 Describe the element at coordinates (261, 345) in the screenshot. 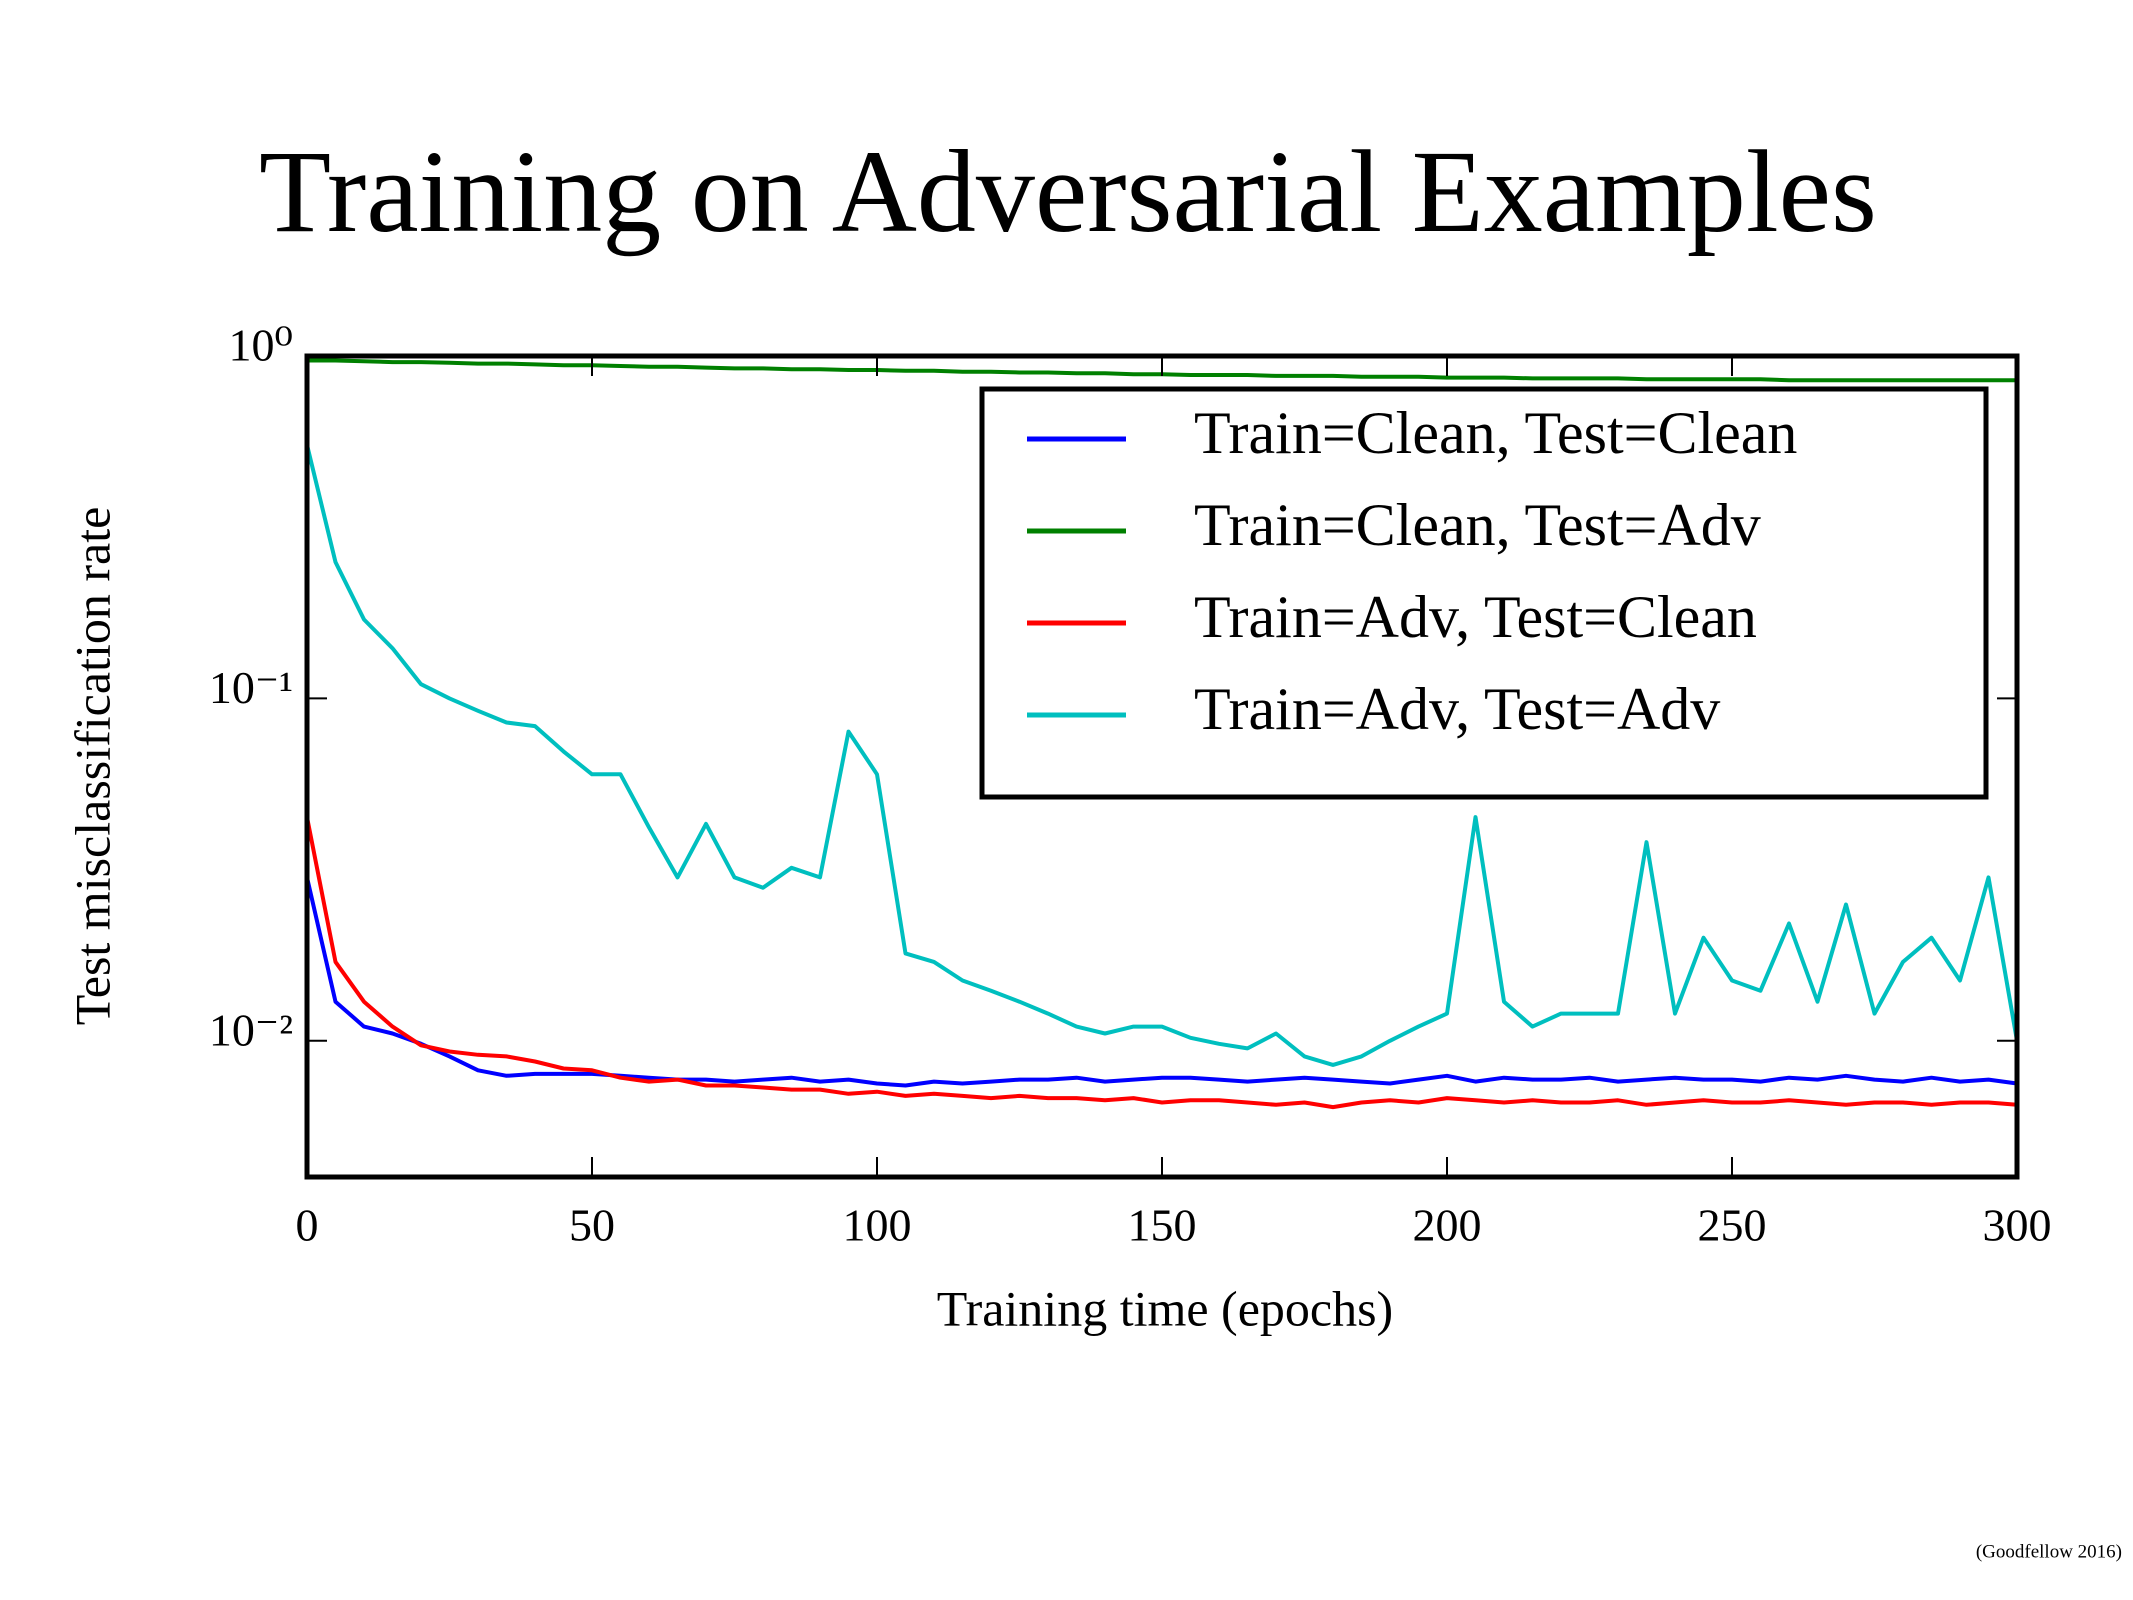

I see `y-tick-label: 10⁰` at that location.